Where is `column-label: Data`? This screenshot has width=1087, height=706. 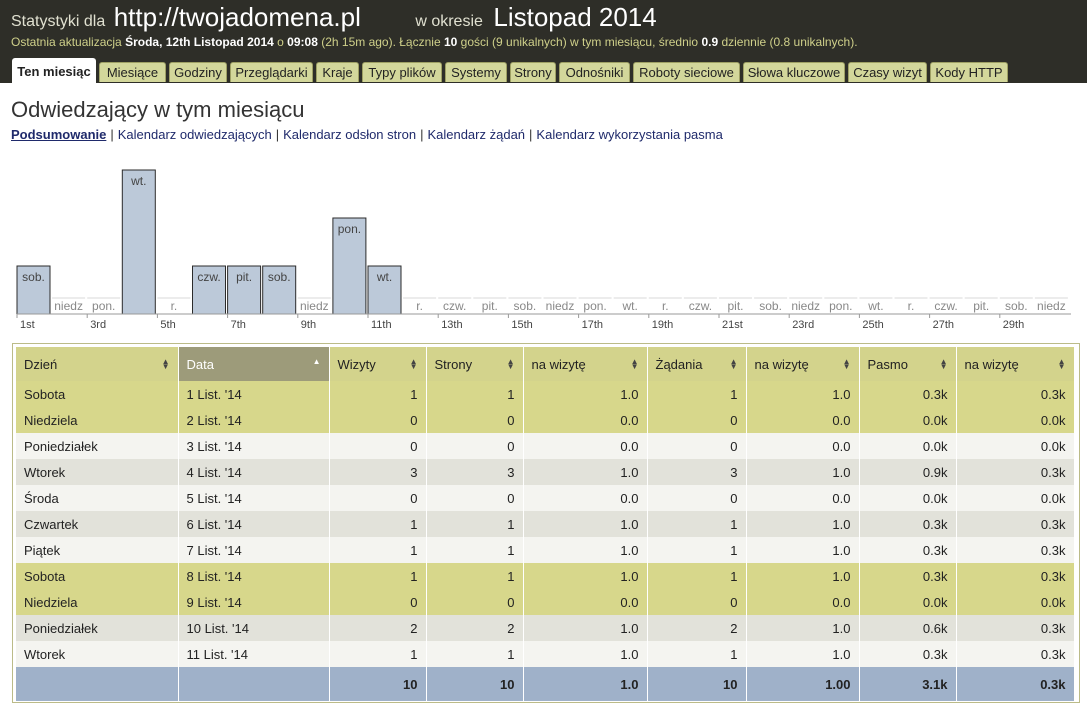
column-label: Data is located at coordinates (200, 364).